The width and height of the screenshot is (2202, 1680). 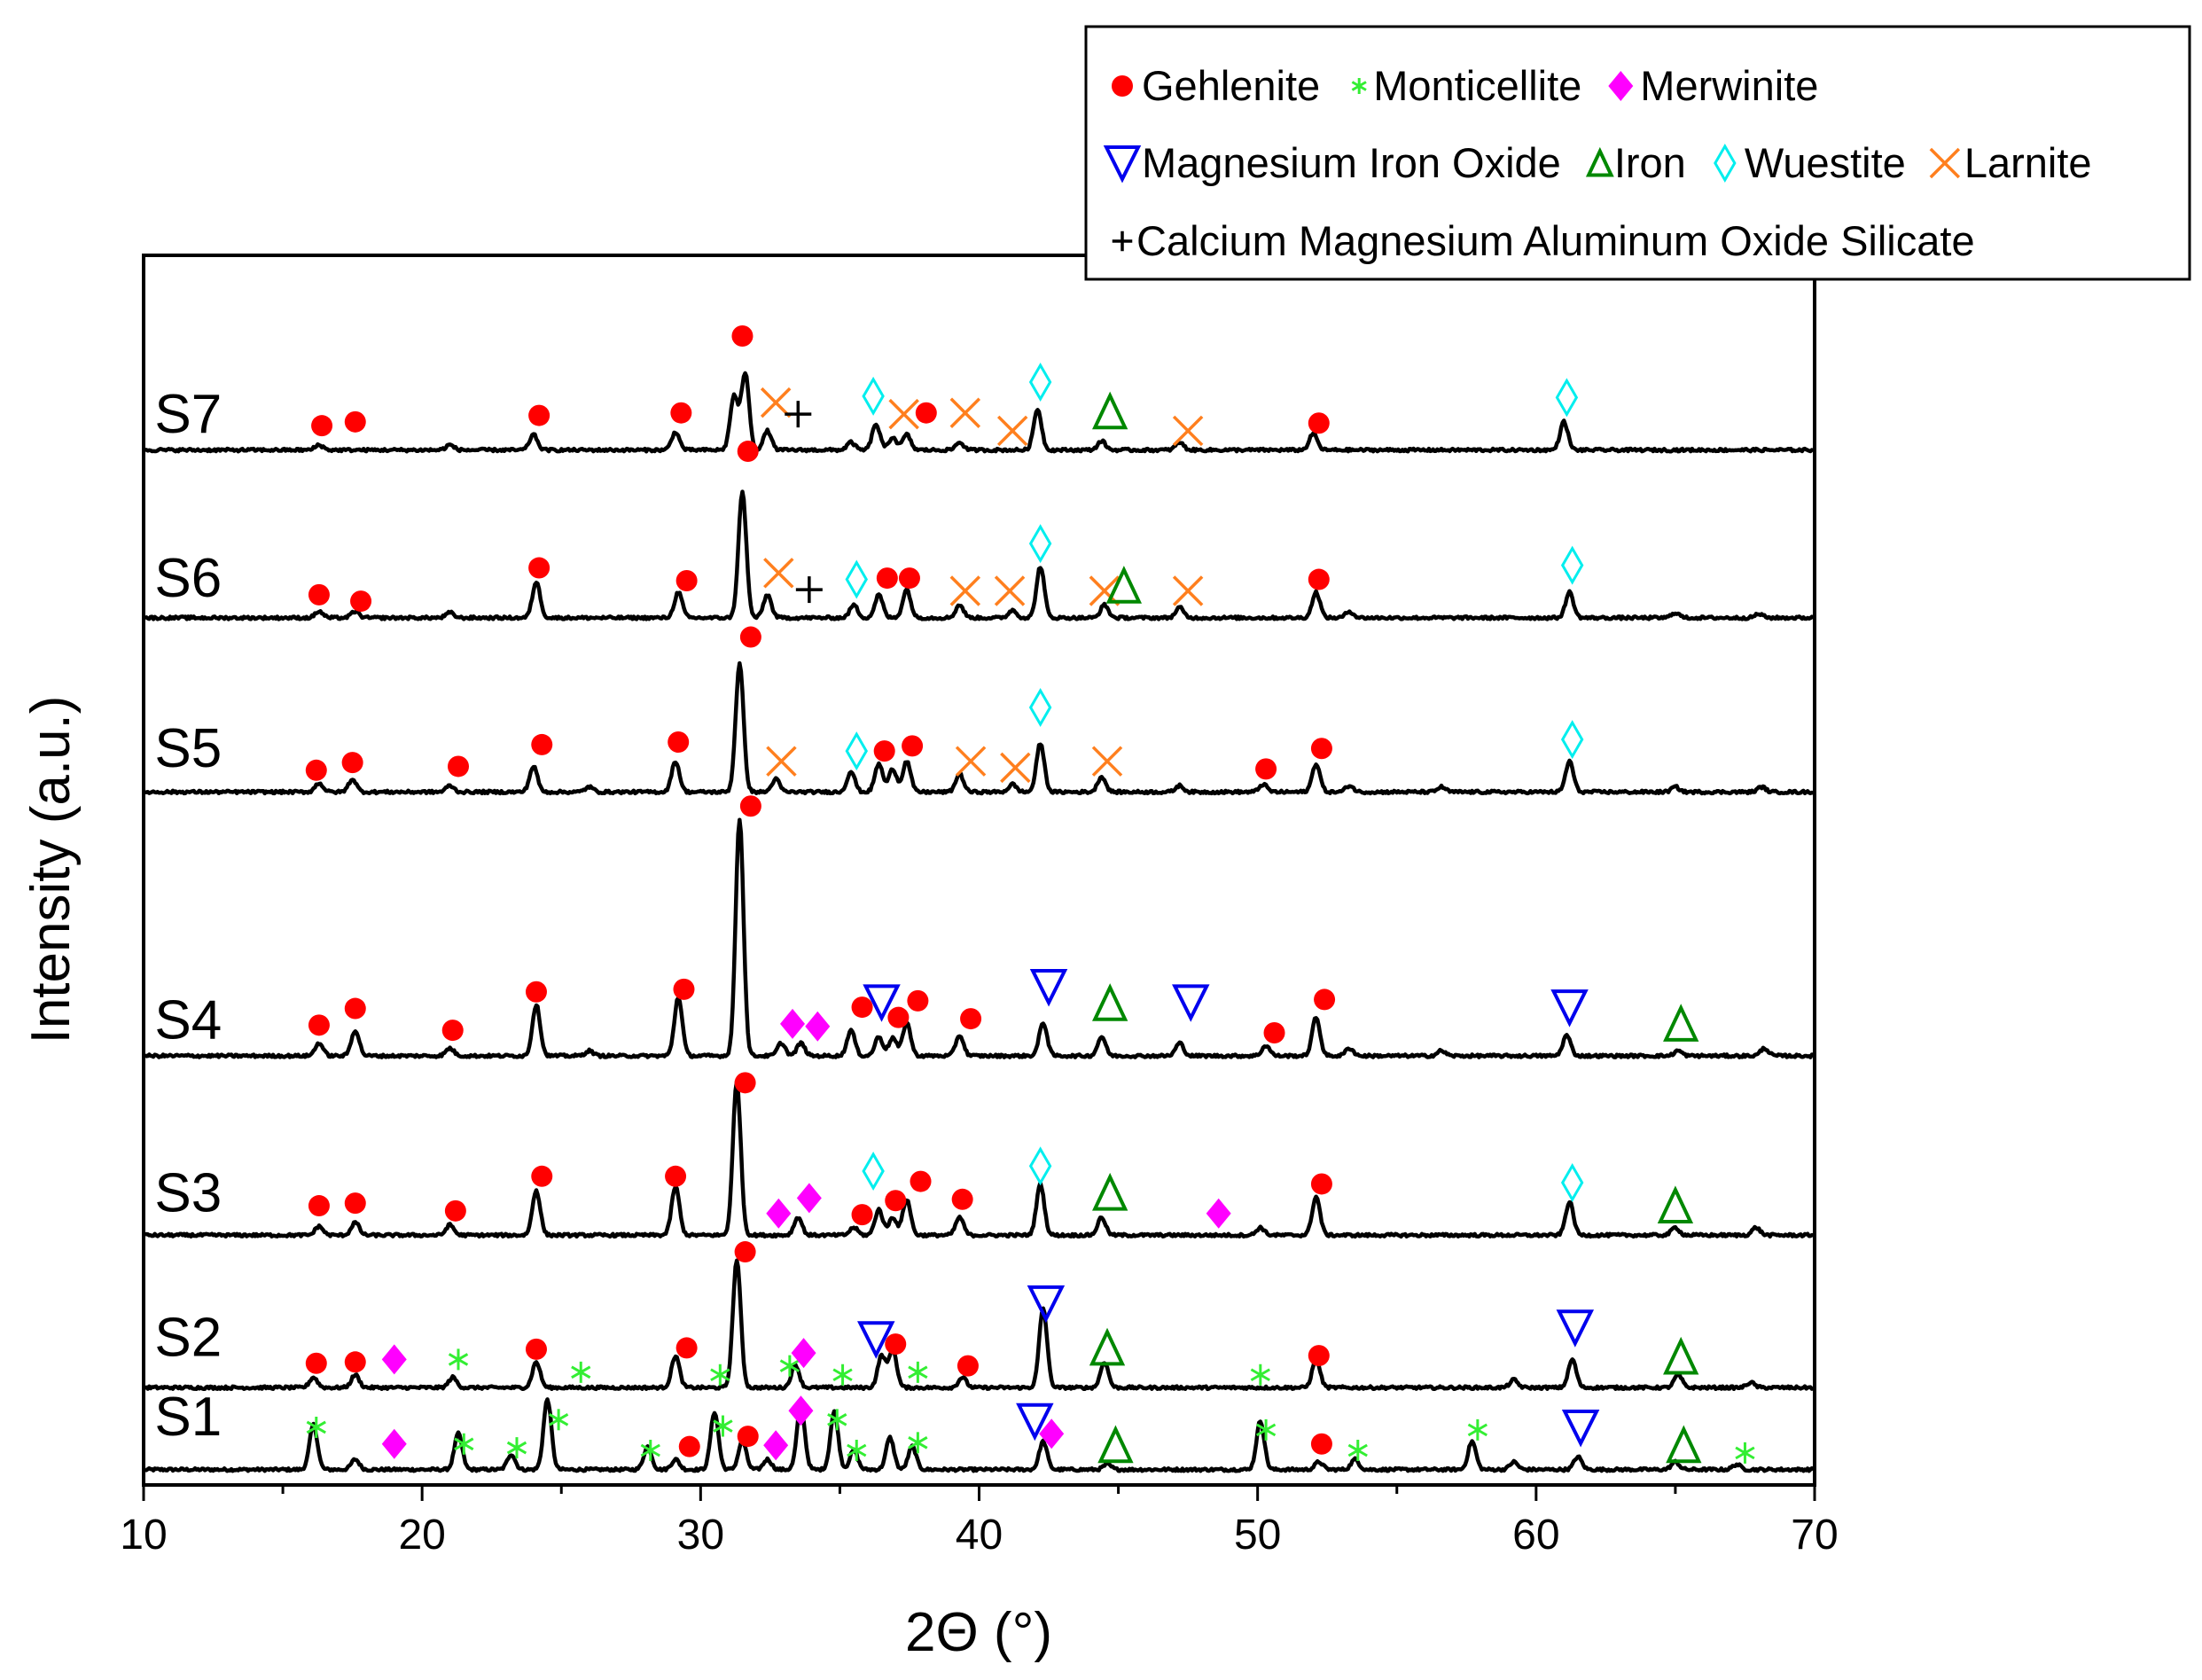 What do you see at coordinates (188, 414) in the screenshot?
I see `sample-label-s7: S7` at bounding box center [188, 414].